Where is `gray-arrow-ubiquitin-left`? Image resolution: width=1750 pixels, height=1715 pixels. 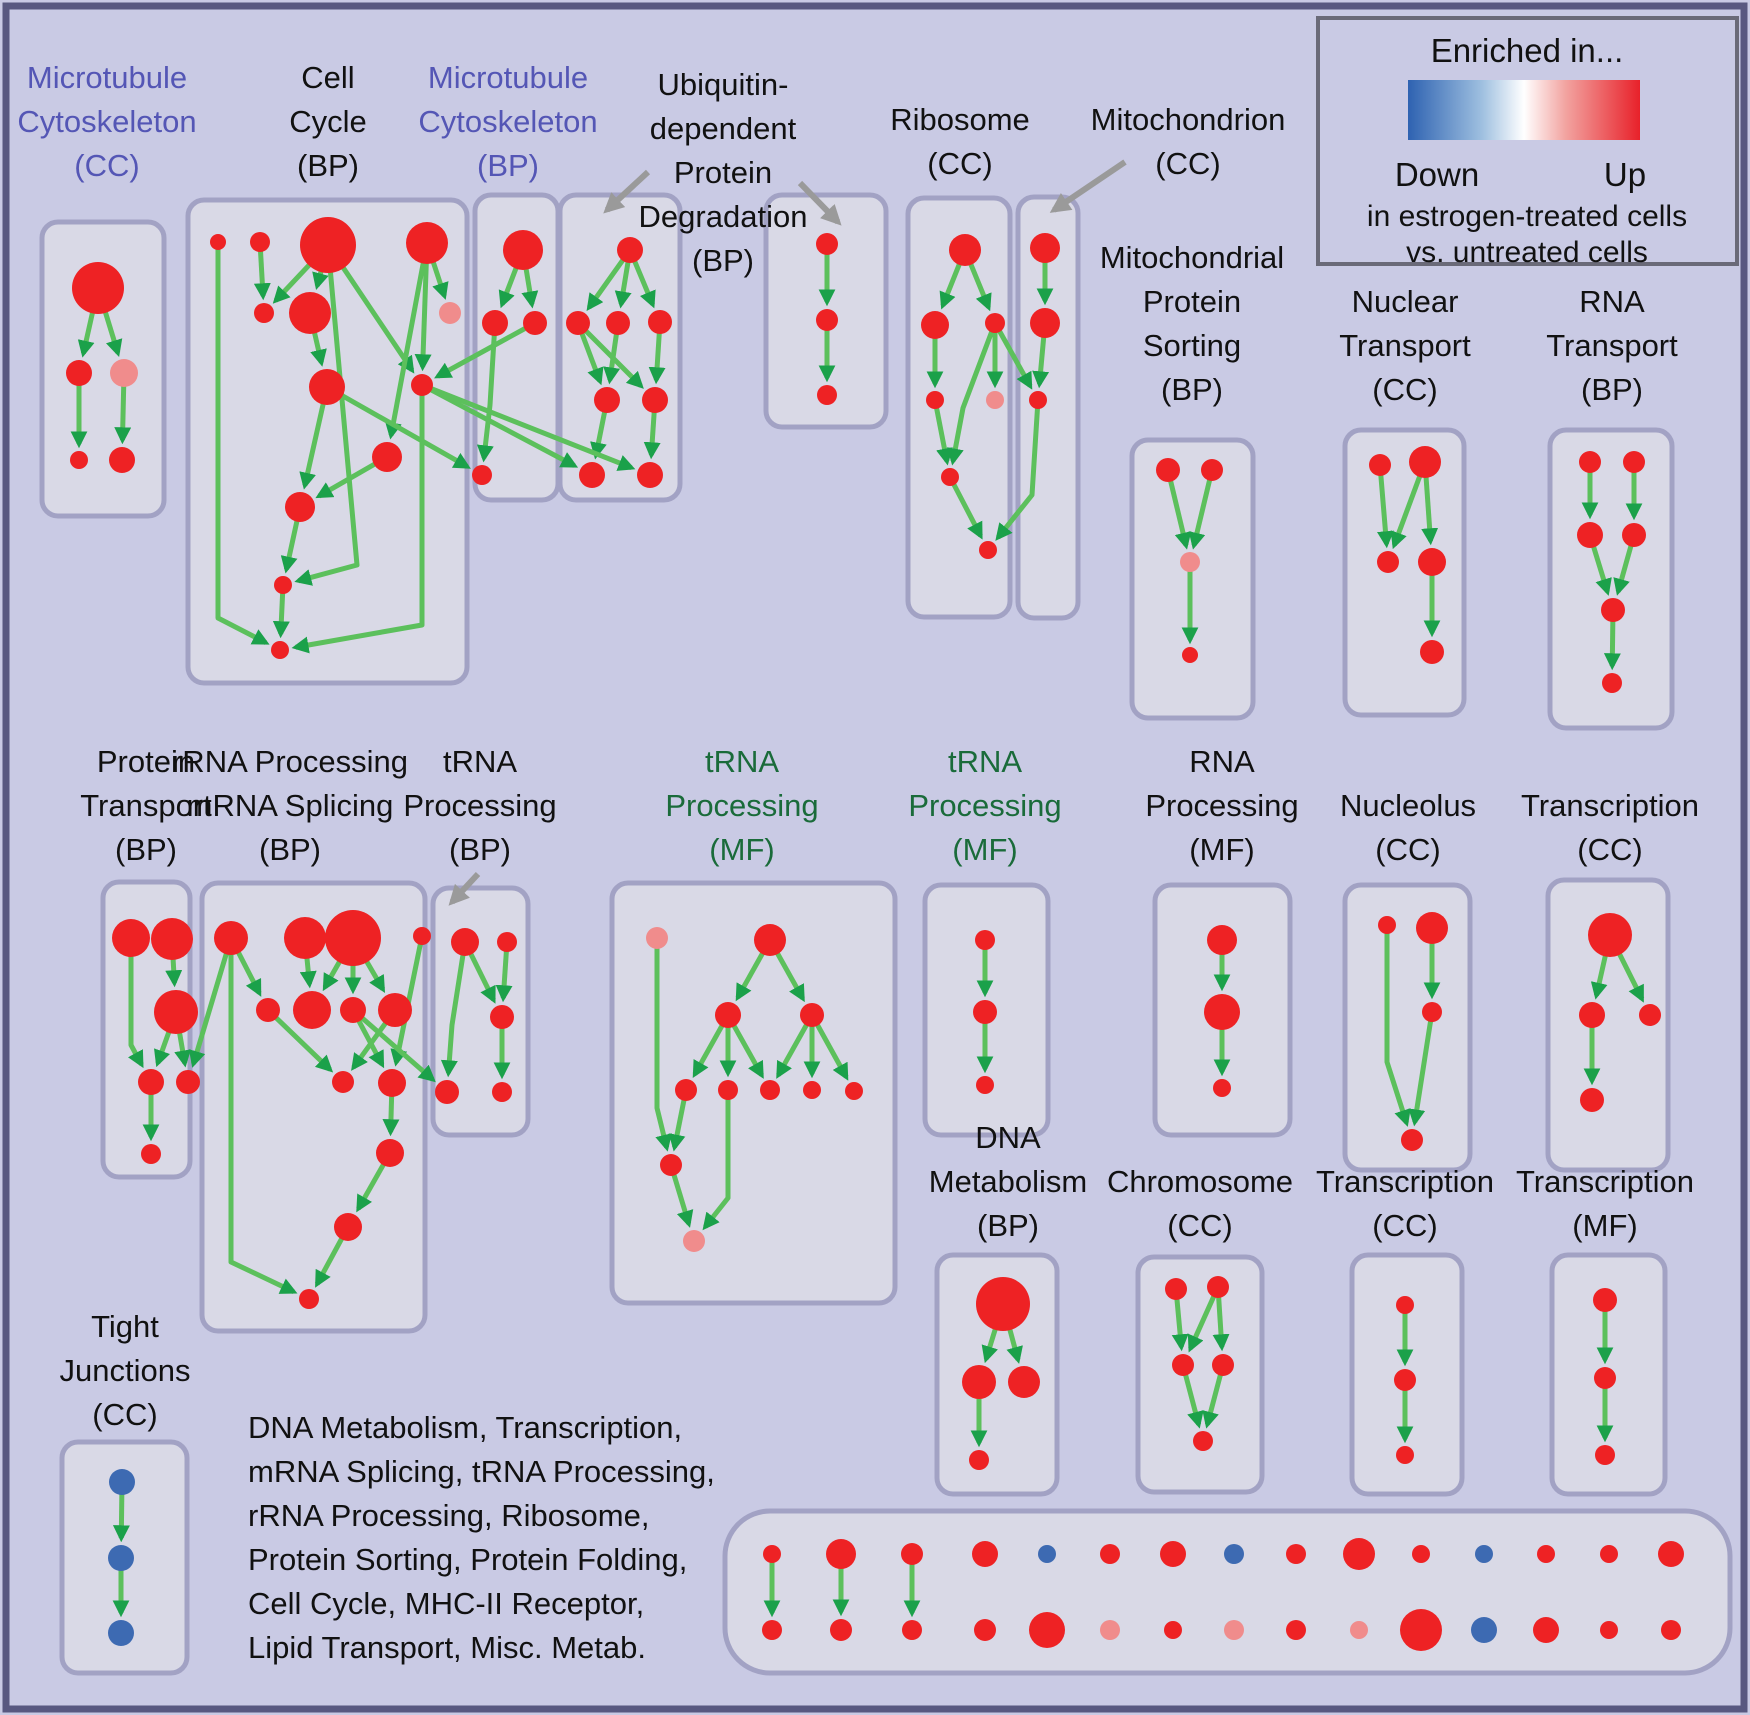
gray-arrow-ubiquitin-left is located at coordinates (627, 191).